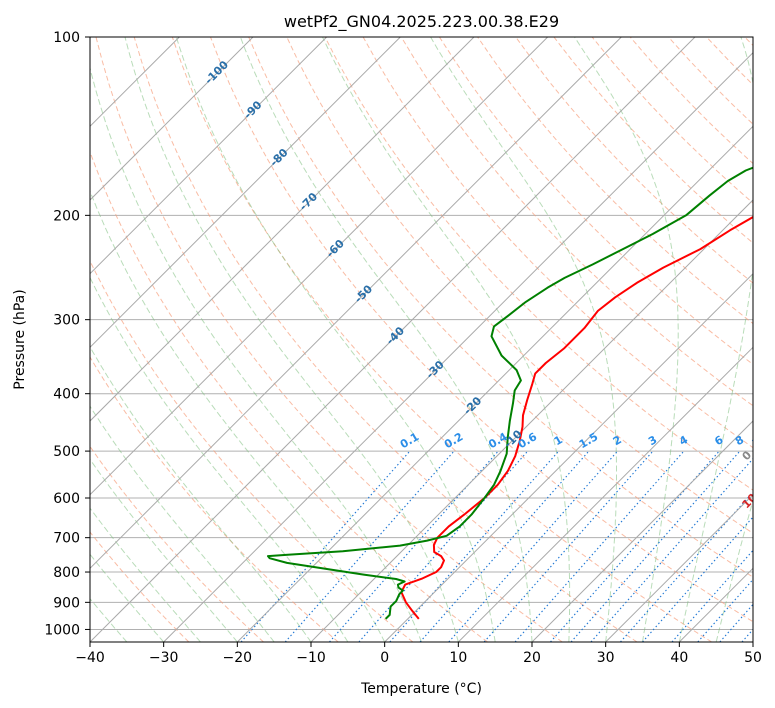 The image size is (775, 708). What do you see at coordinates (238, 658) in the screenshot?
I see `x-tick-label: −20` at bounding box center [238, 658].